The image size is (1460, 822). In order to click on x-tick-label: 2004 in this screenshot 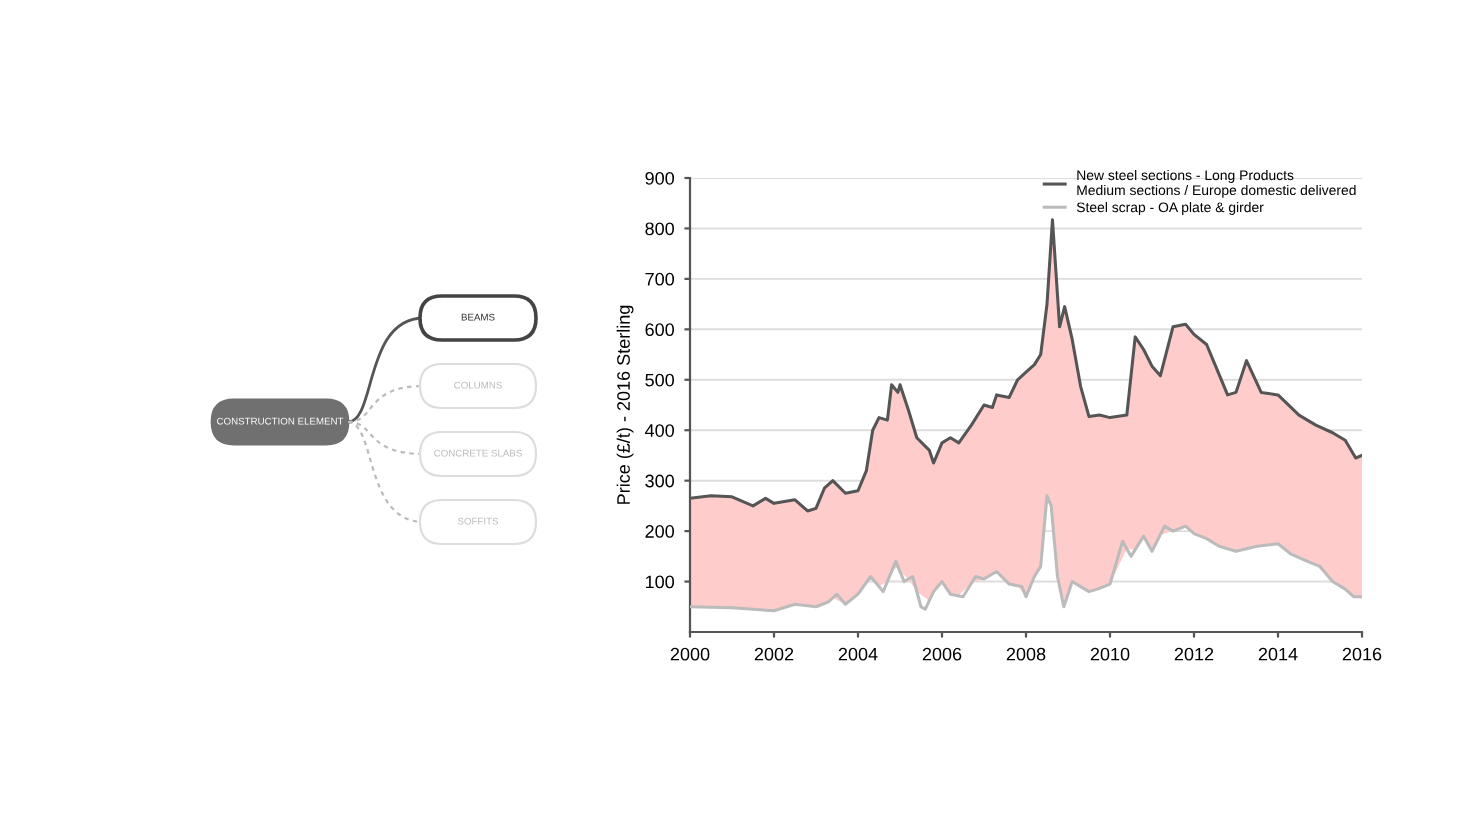, I will do `click(858, 654)`.